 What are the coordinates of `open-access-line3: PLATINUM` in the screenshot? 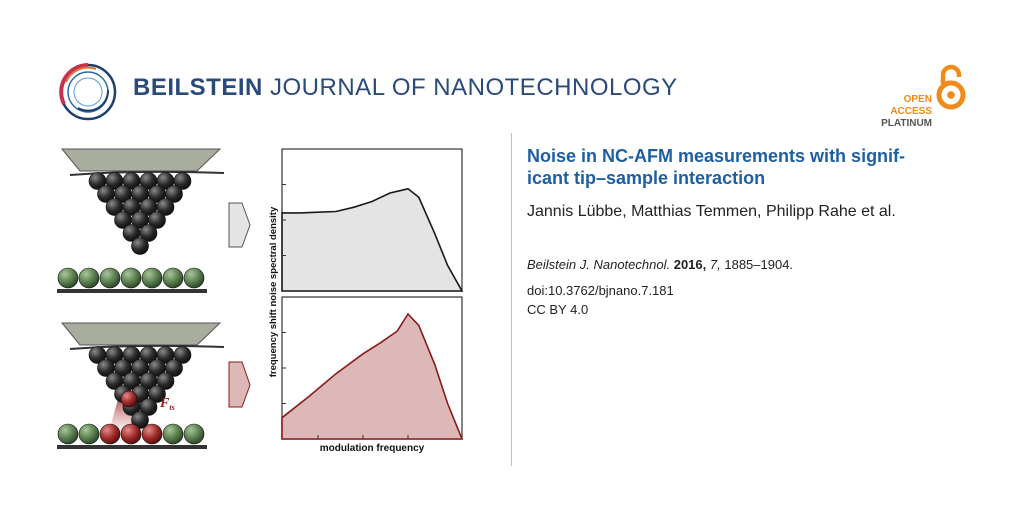 It's located at (906, 123).